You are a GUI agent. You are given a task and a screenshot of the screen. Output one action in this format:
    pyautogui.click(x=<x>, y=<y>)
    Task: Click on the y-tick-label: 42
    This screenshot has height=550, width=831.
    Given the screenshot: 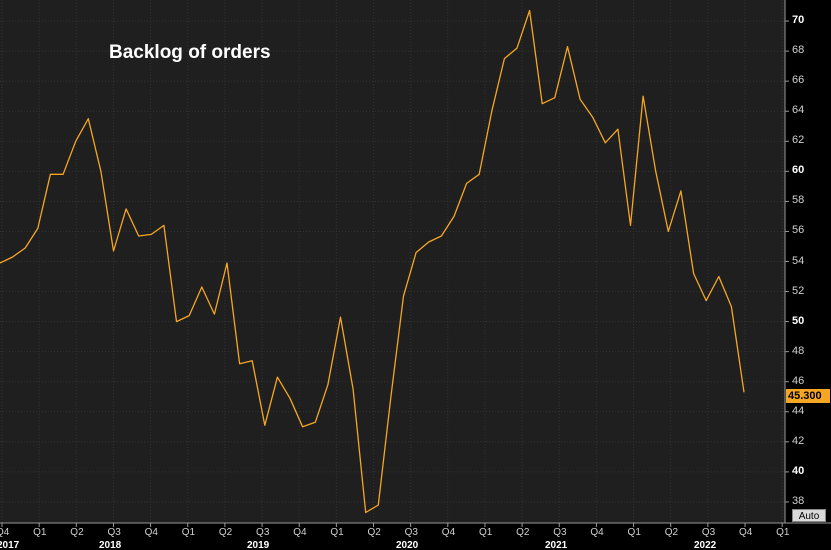 What is the action you would take?
    pyautogui.click(x=798, y=440)
    